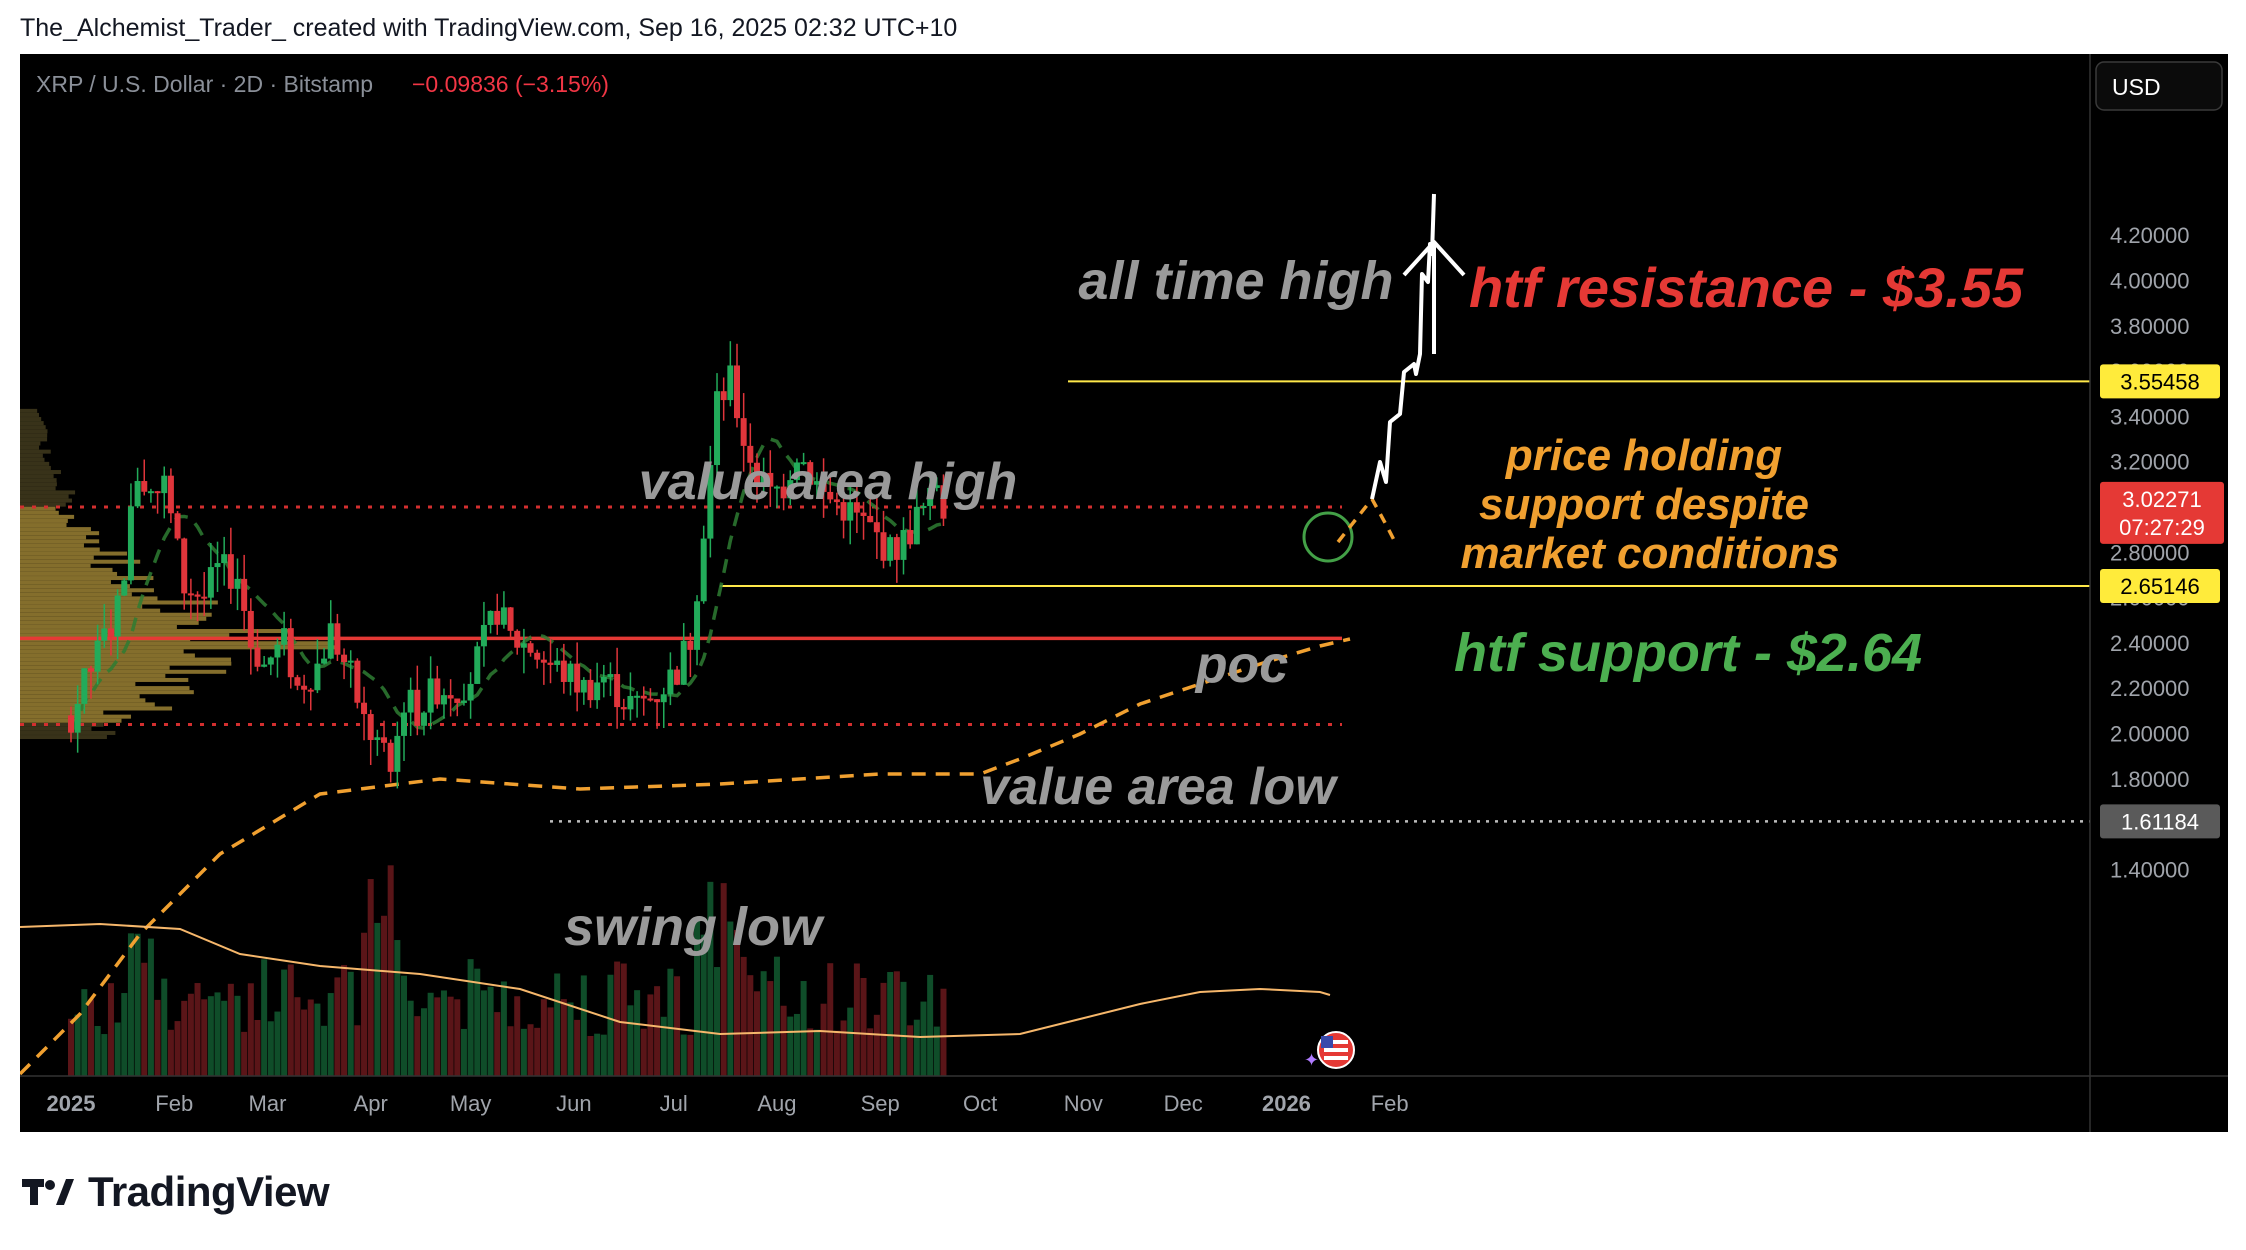 The image size is (2246, 1250). Describe the element at coordinates (1329, 1050) in the screenshot. I see `us-flag-event-icon: ✦` at that location.